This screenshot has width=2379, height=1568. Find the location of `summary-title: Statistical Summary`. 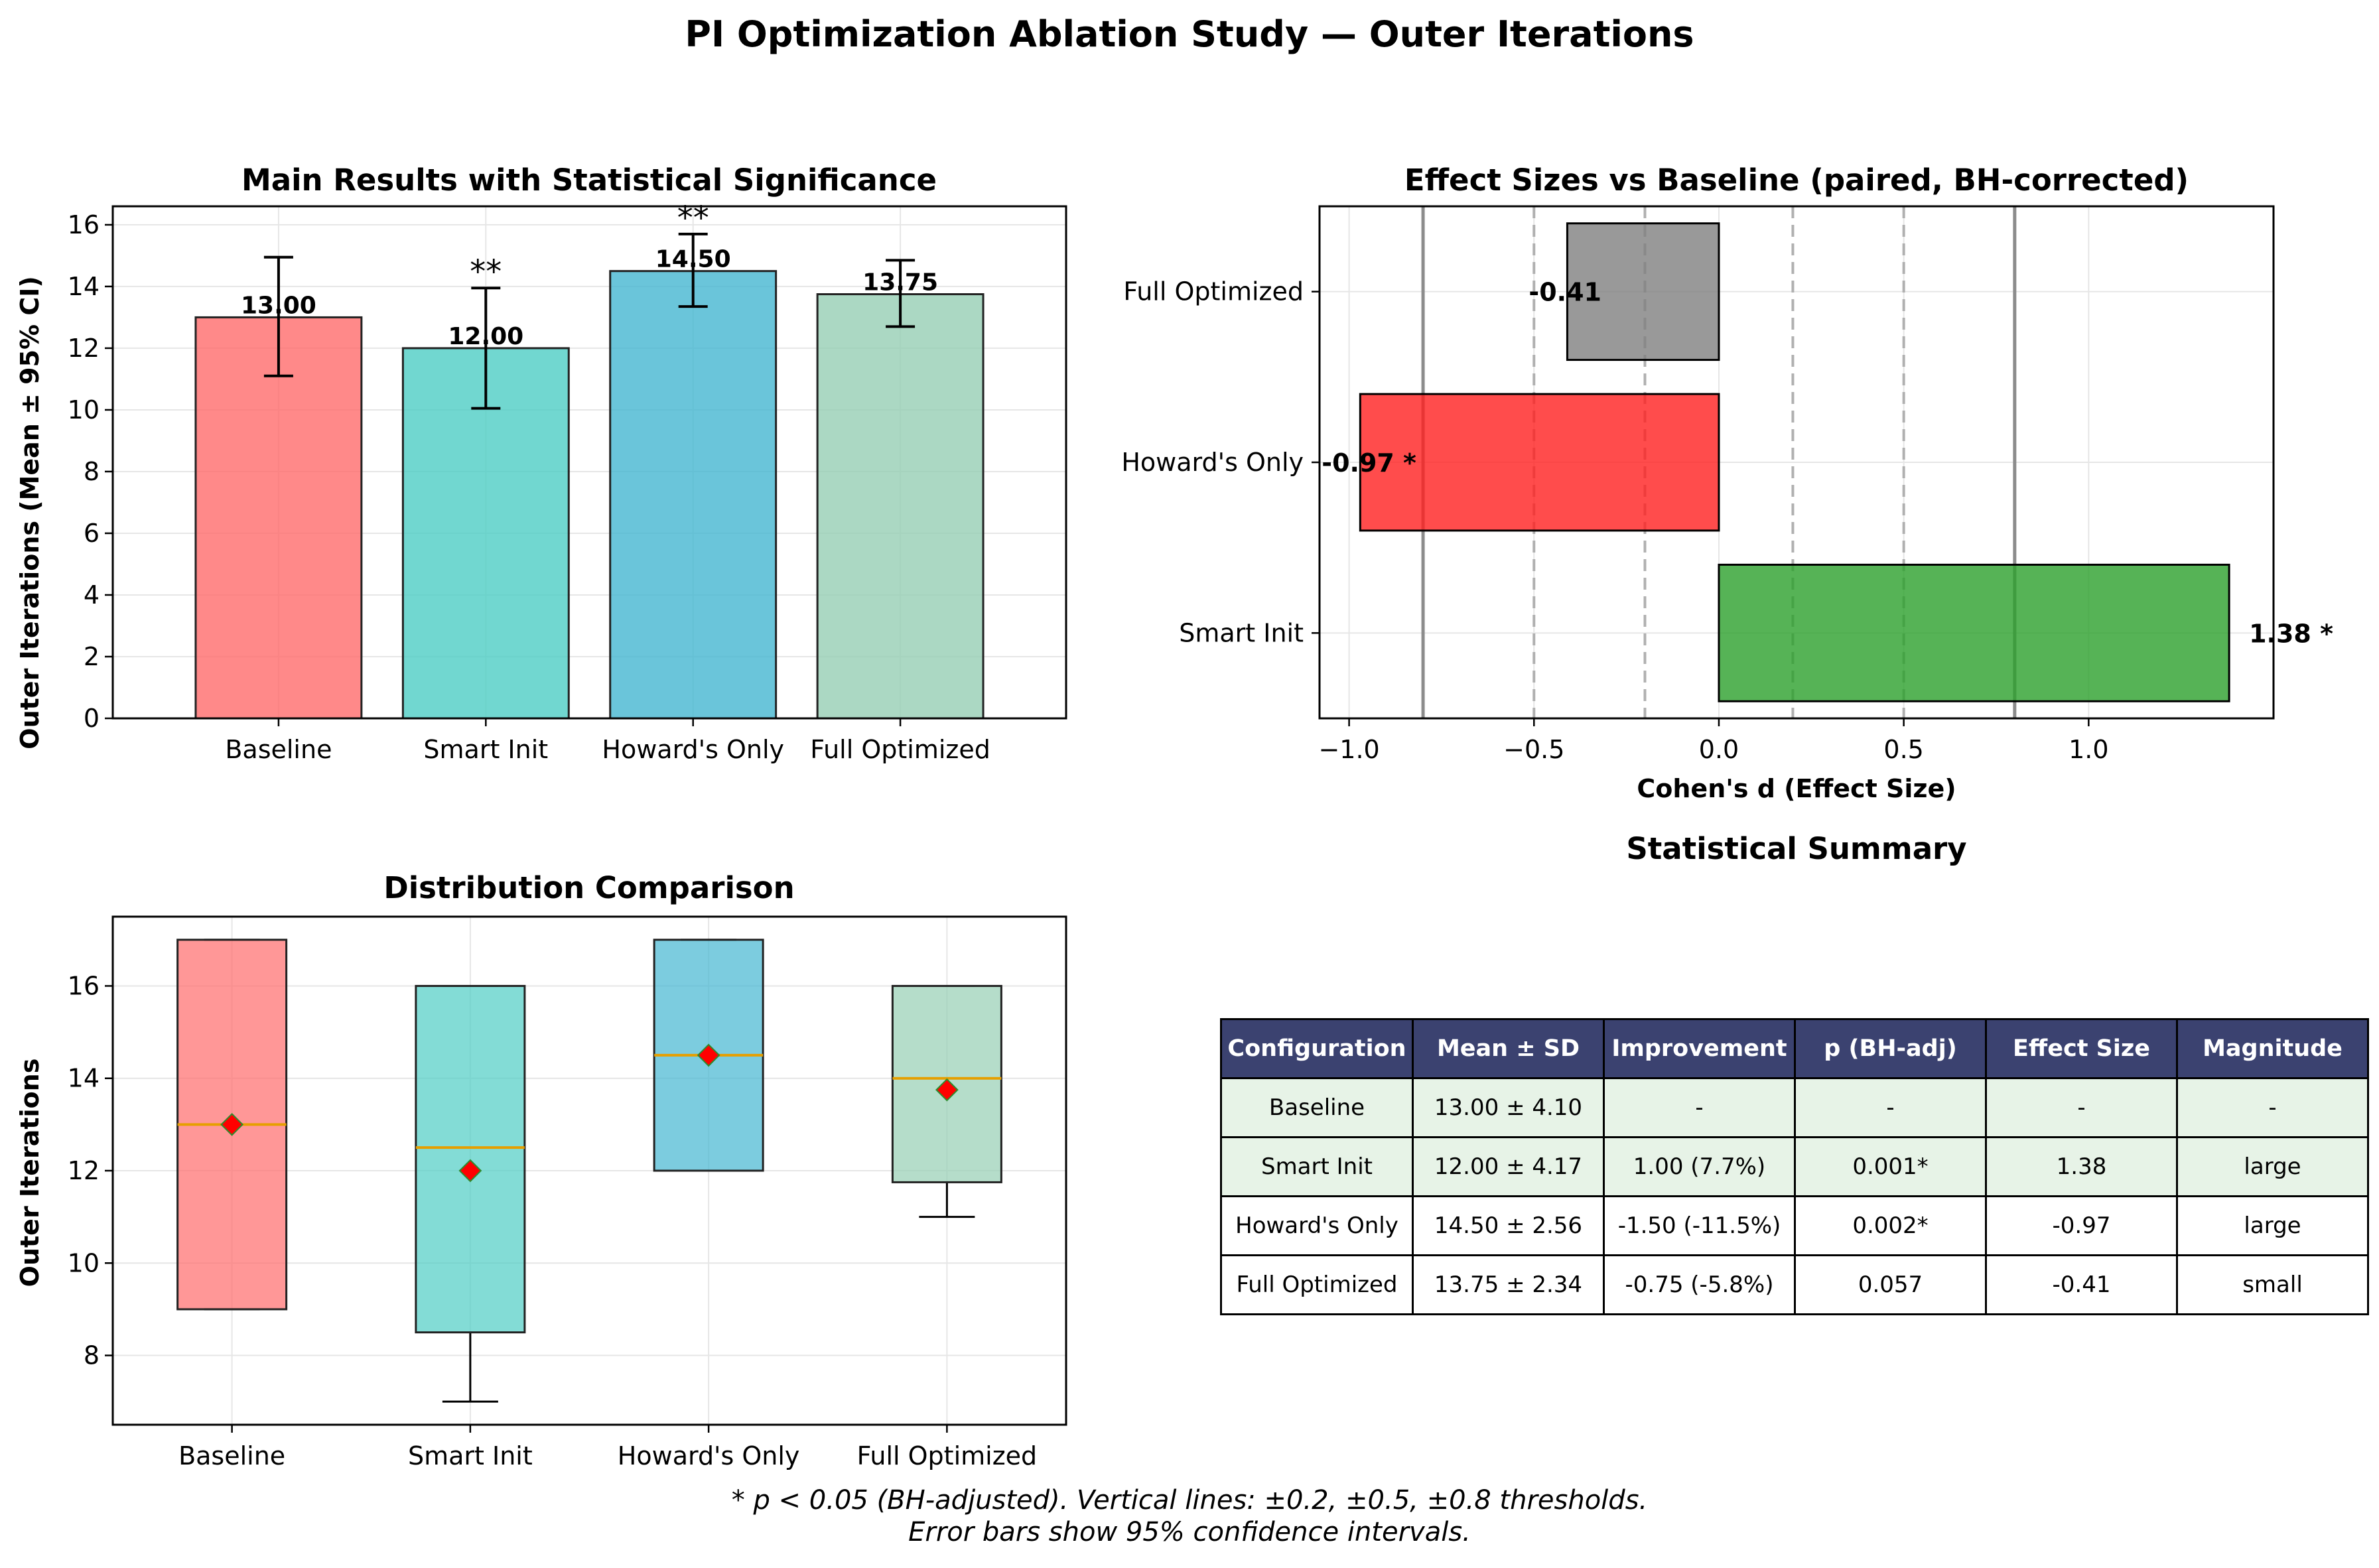

summary-title: Statistical Summary is located at coordinates (1796, 848).